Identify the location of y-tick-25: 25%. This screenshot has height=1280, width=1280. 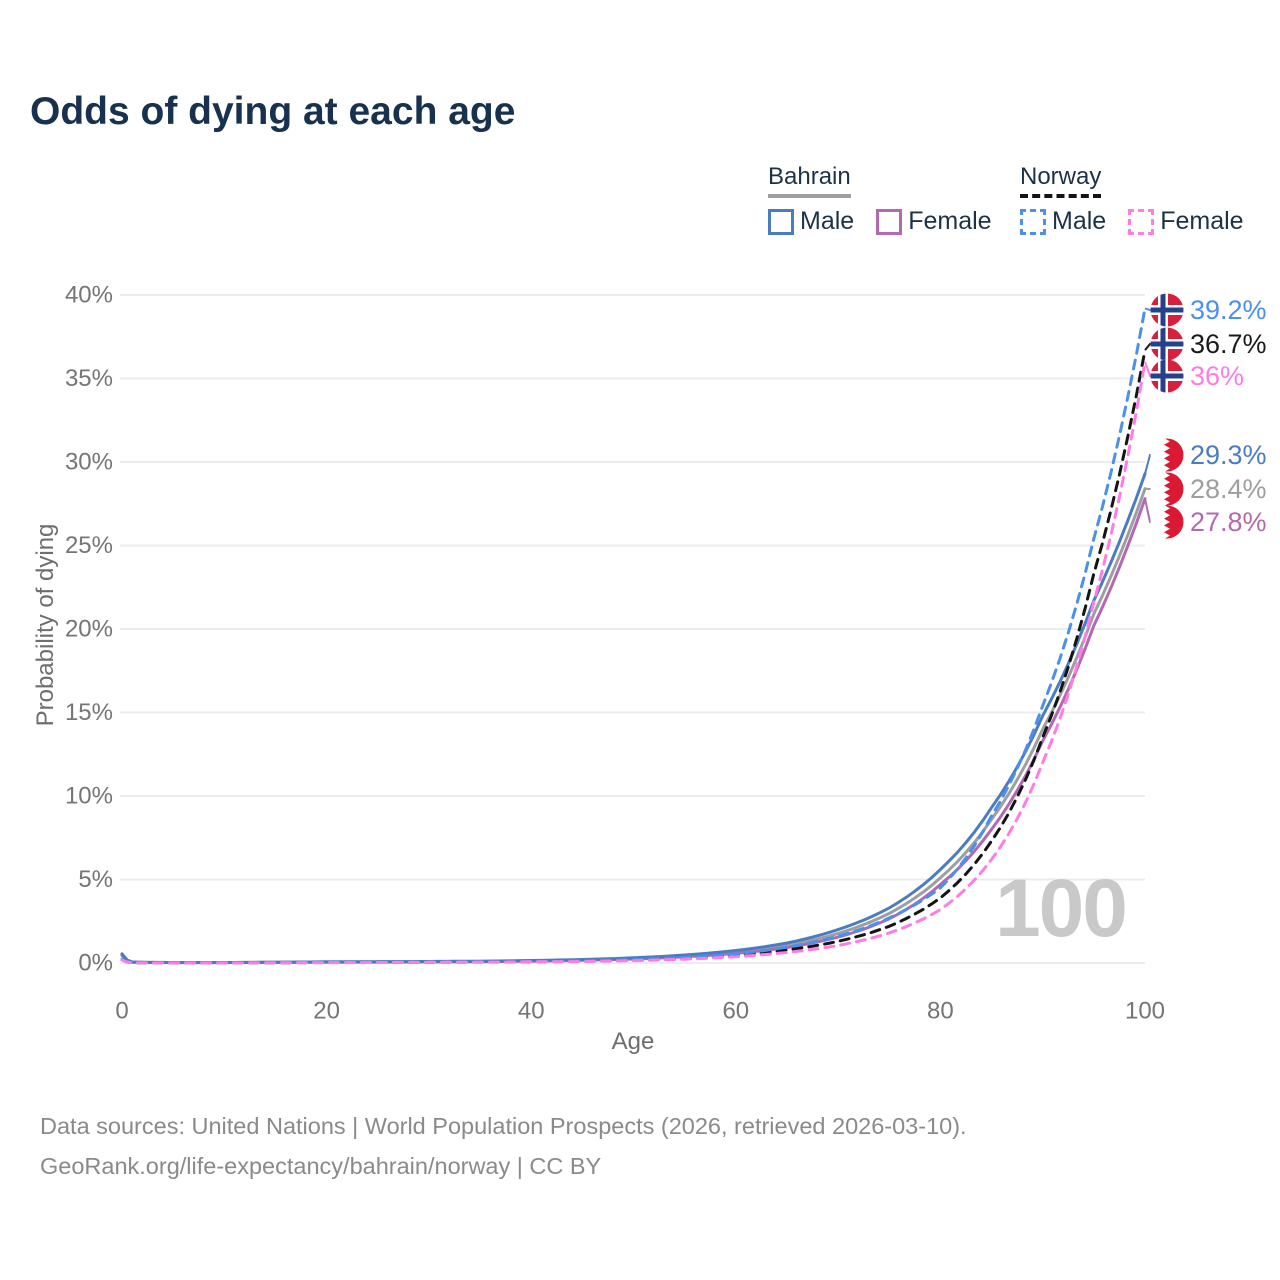
(89, 545).